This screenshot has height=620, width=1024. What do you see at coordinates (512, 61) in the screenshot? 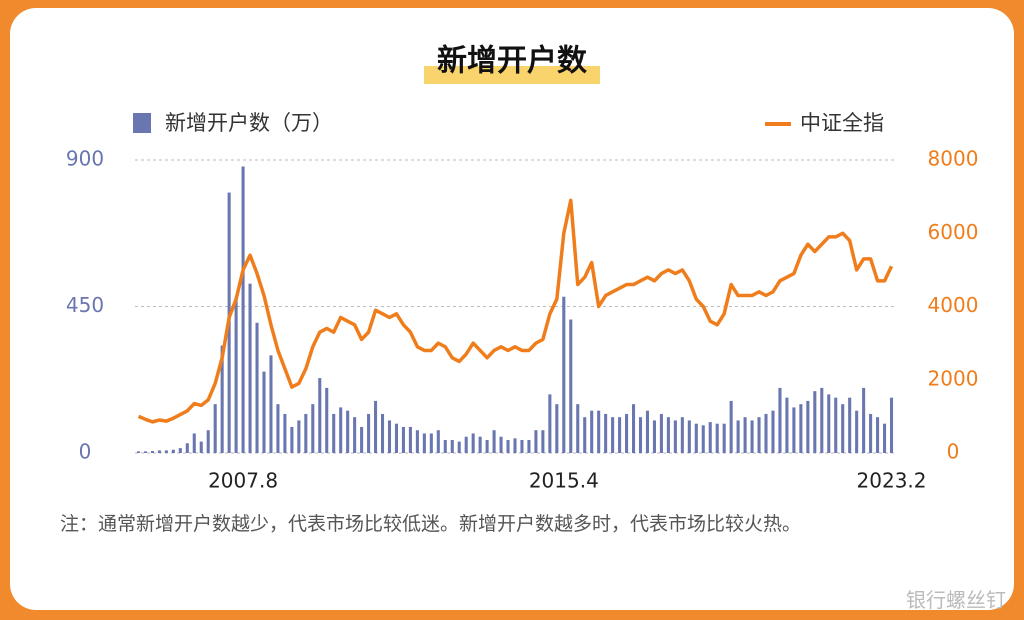
I see `chart-title: 新增开户数` at bounding box center [512, 61].